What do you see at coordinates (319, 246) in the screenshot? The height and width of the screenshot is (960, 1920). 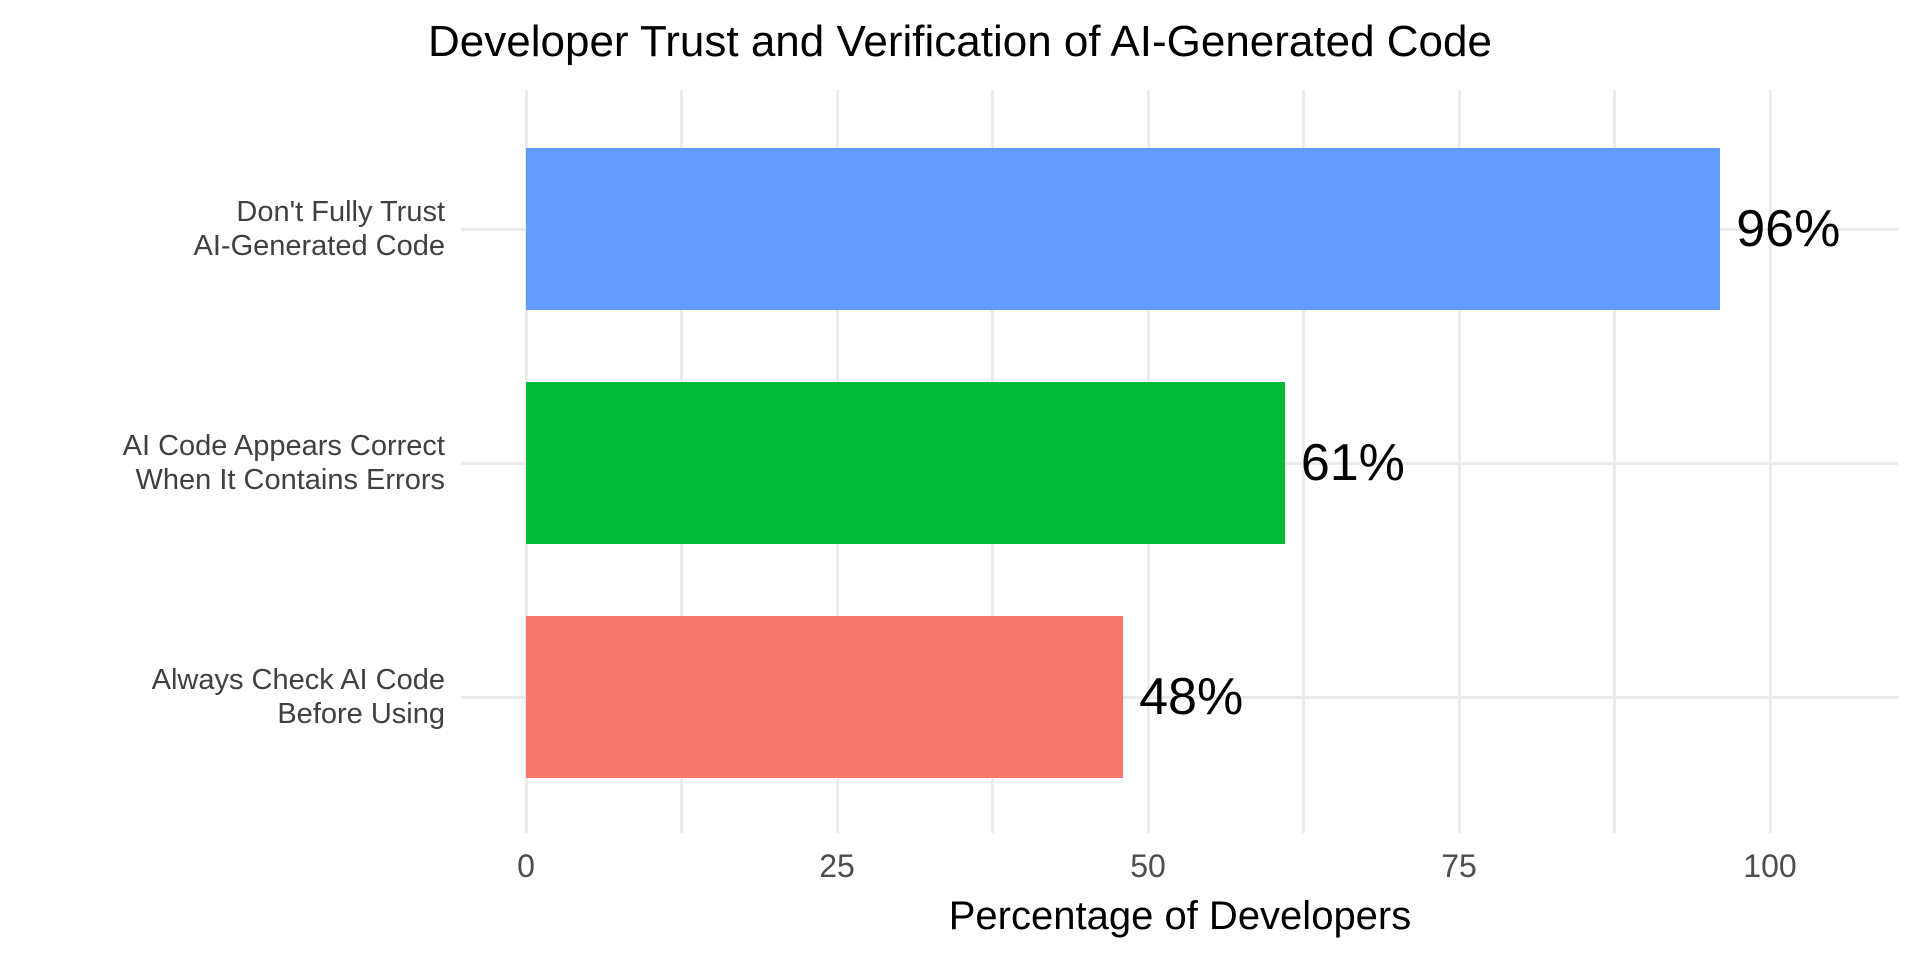 I see `category-label-line: AI-Generated Code` at bounding box center [319, 246].